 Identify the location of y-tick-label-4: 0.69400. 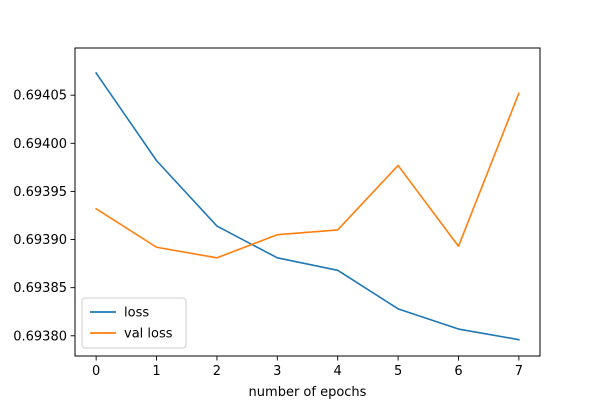
(40, 144).